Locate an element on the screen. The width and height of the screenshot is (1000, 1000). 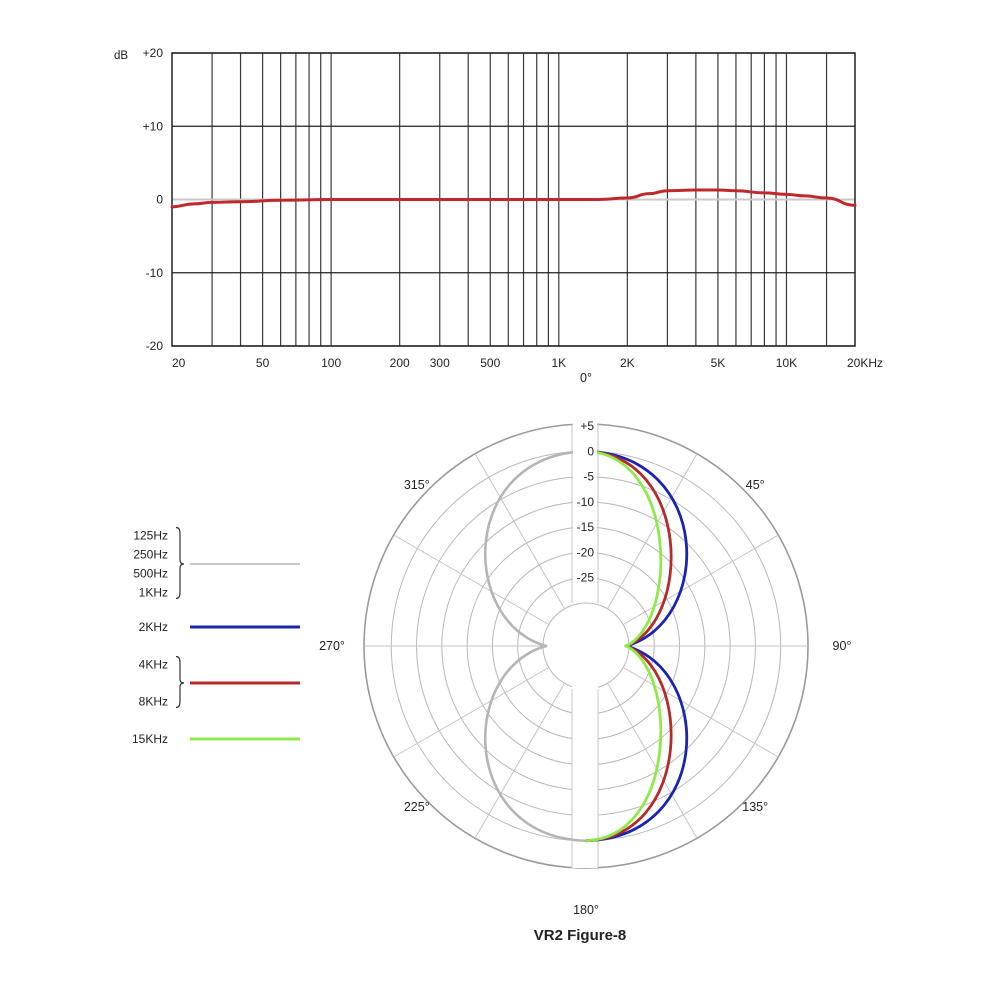
fr-series is located at coordinates (513, 198).